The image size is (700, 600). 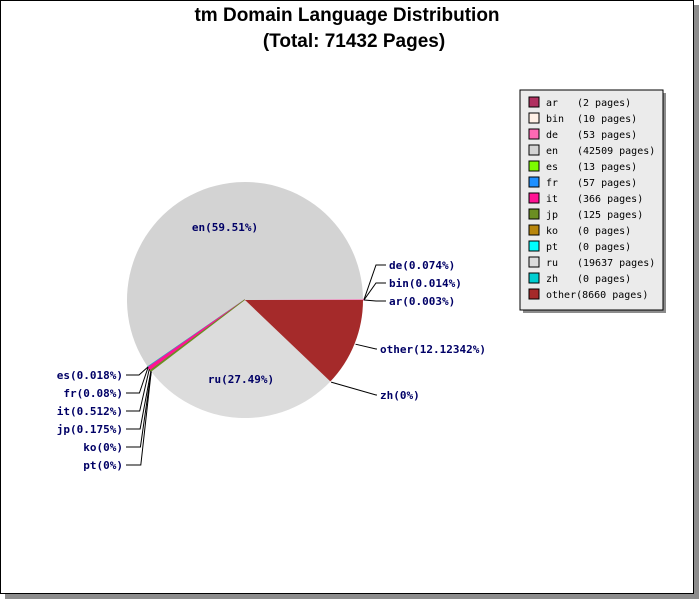 What do you see at coordinates (425, 283) in the screenshot?
I see `label-bin: bin(0.014%)` at bounding box center [425, 283].